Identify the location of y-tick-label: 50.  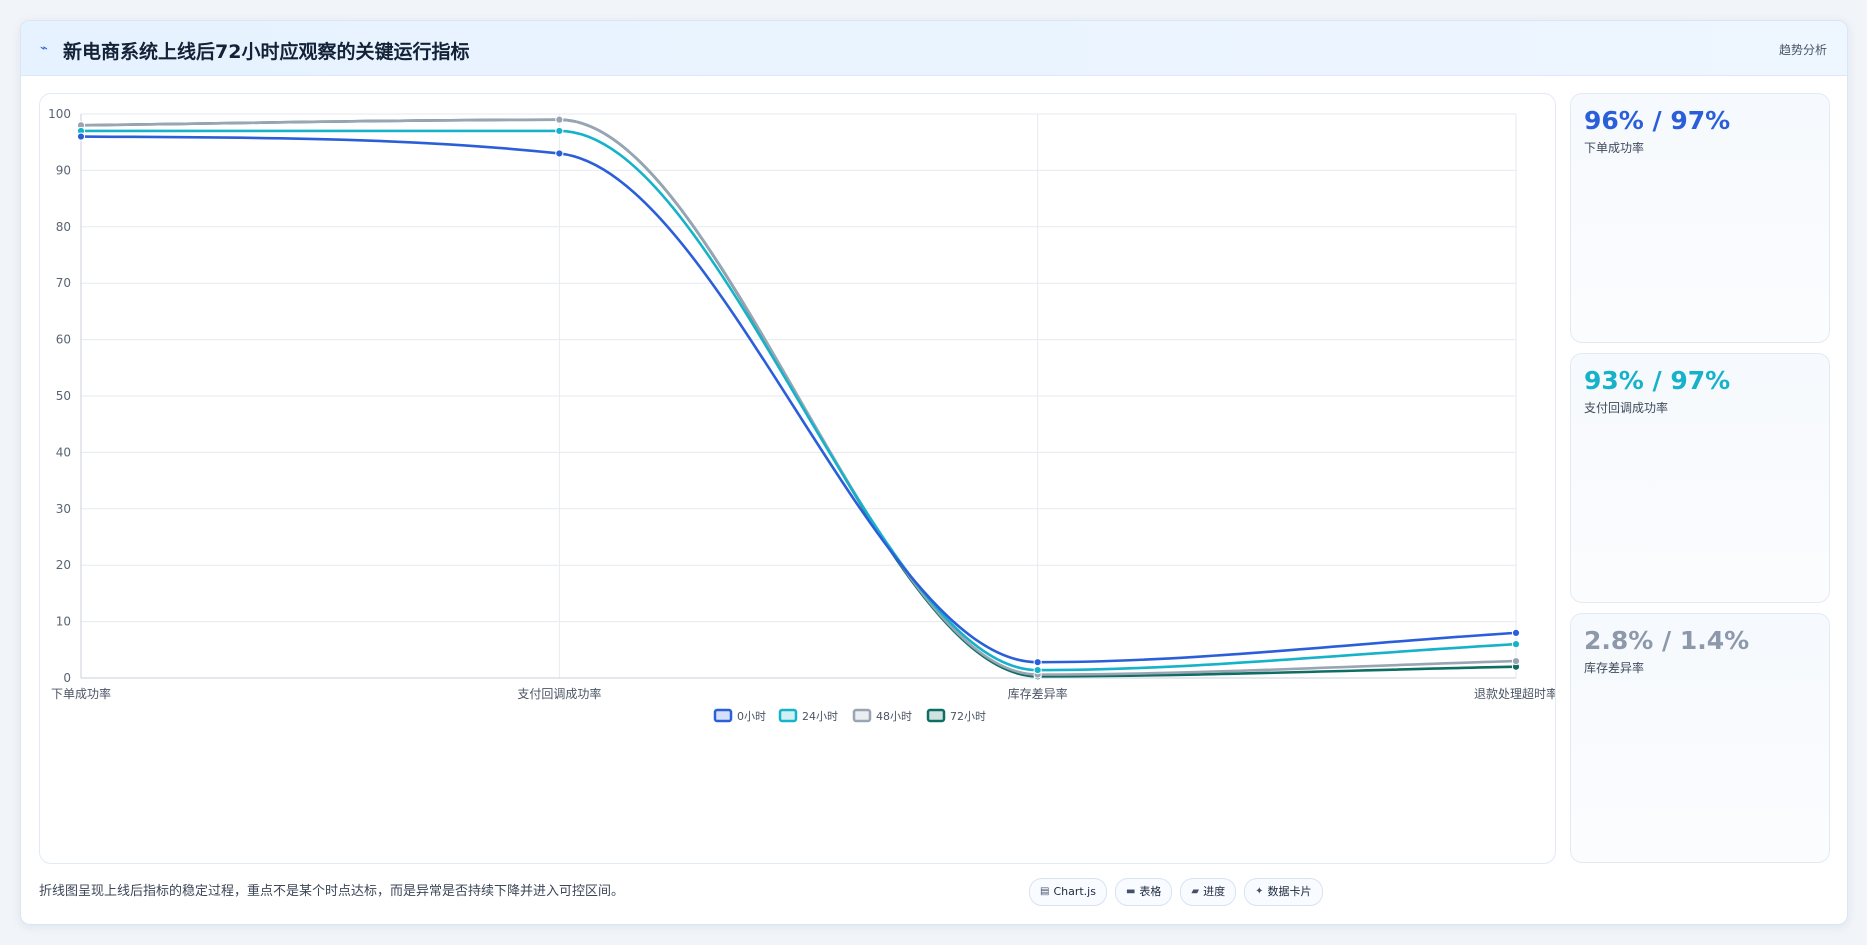
(63, 396).